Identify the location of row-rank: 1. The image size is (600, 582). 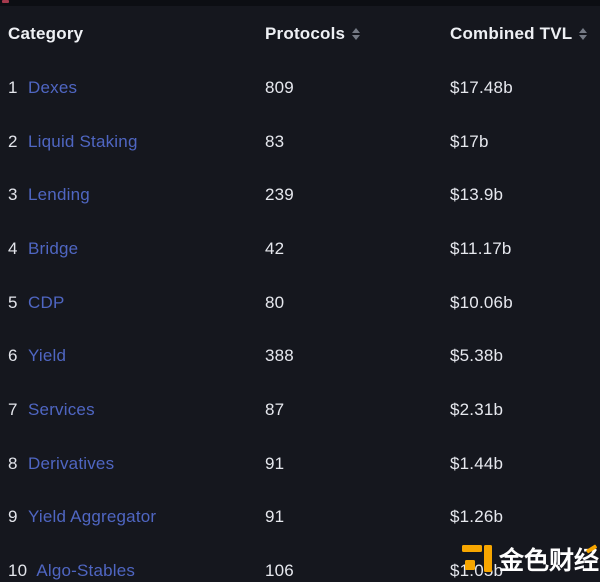
(13, 87).